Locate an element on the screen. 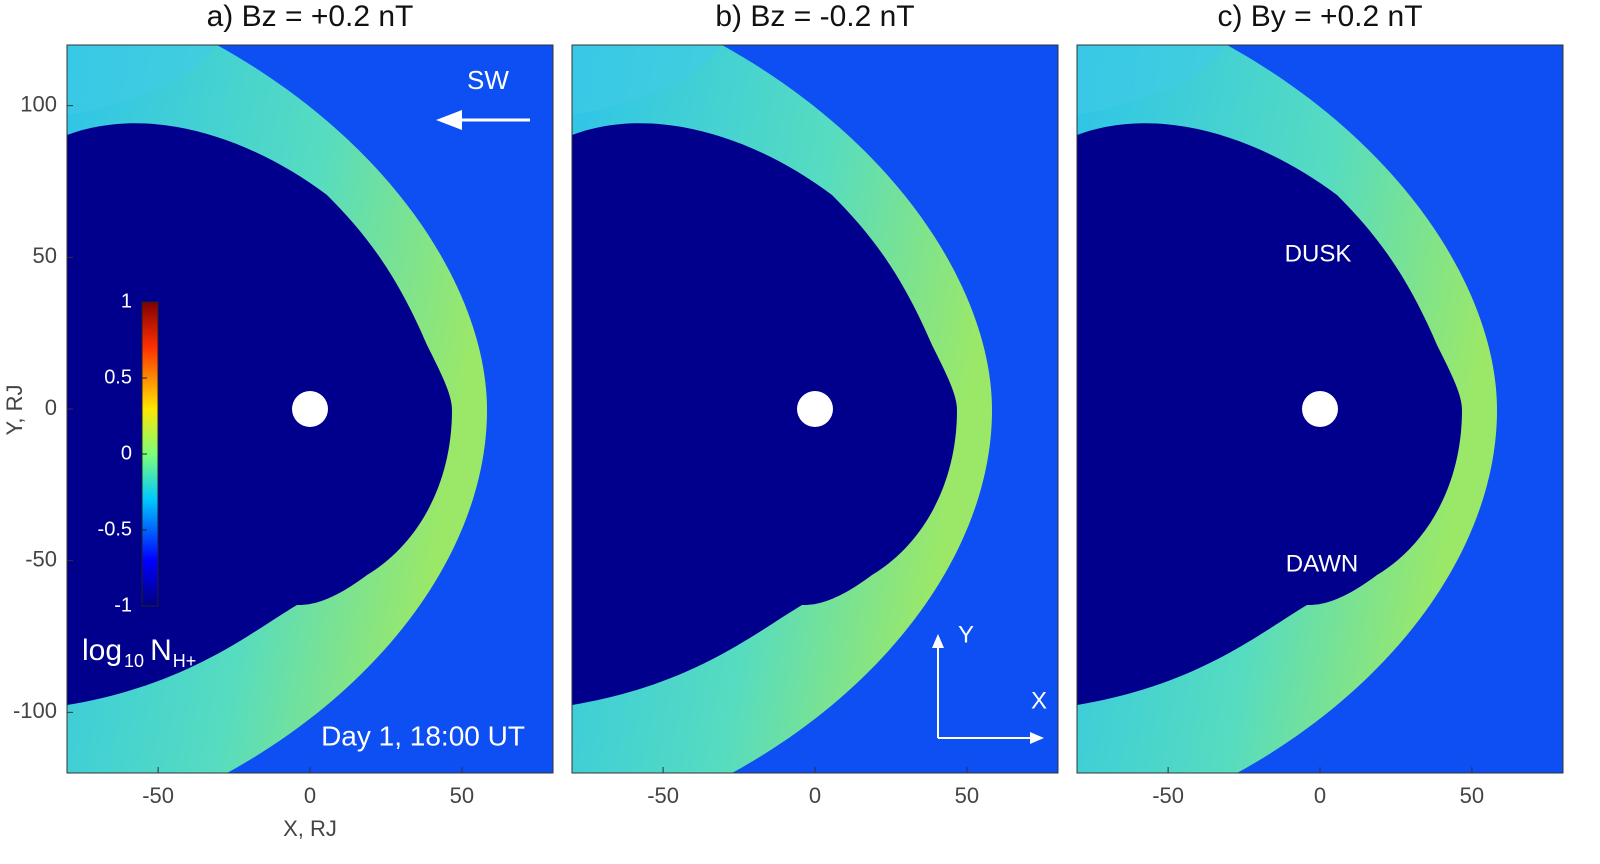 The image size is (1600, 864). annotation: DAWN is located at coordinates (1322, 563).